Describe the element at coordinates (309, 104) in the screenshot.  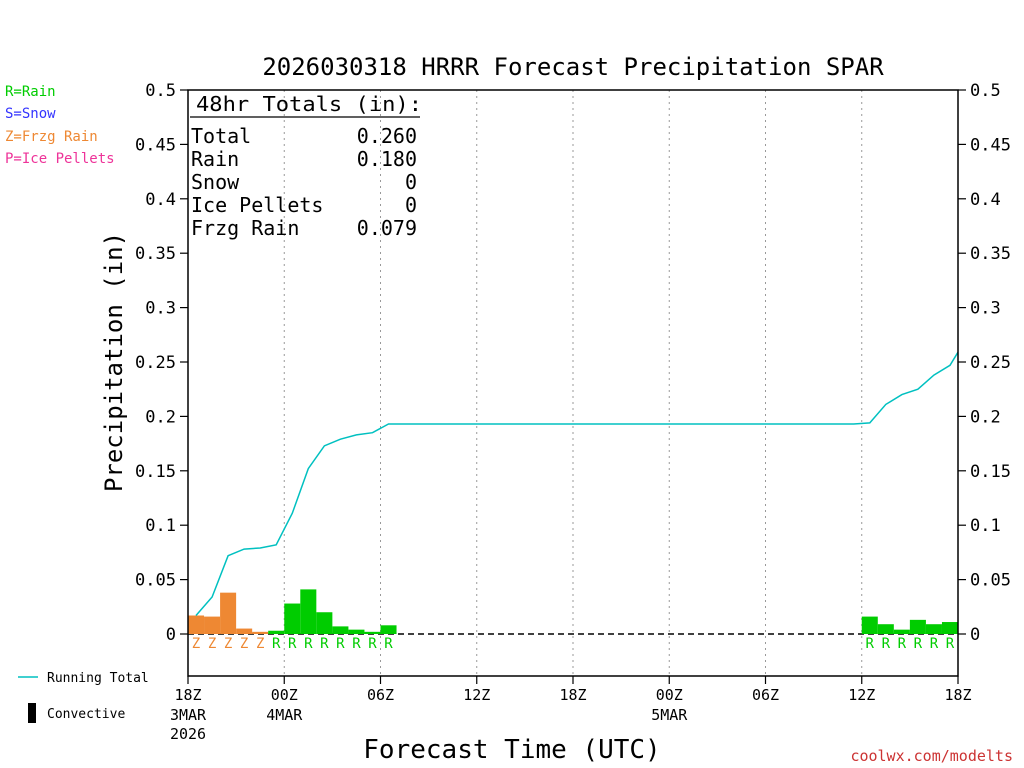
I see `totals-header: 48hr Totals (in):` at that location.